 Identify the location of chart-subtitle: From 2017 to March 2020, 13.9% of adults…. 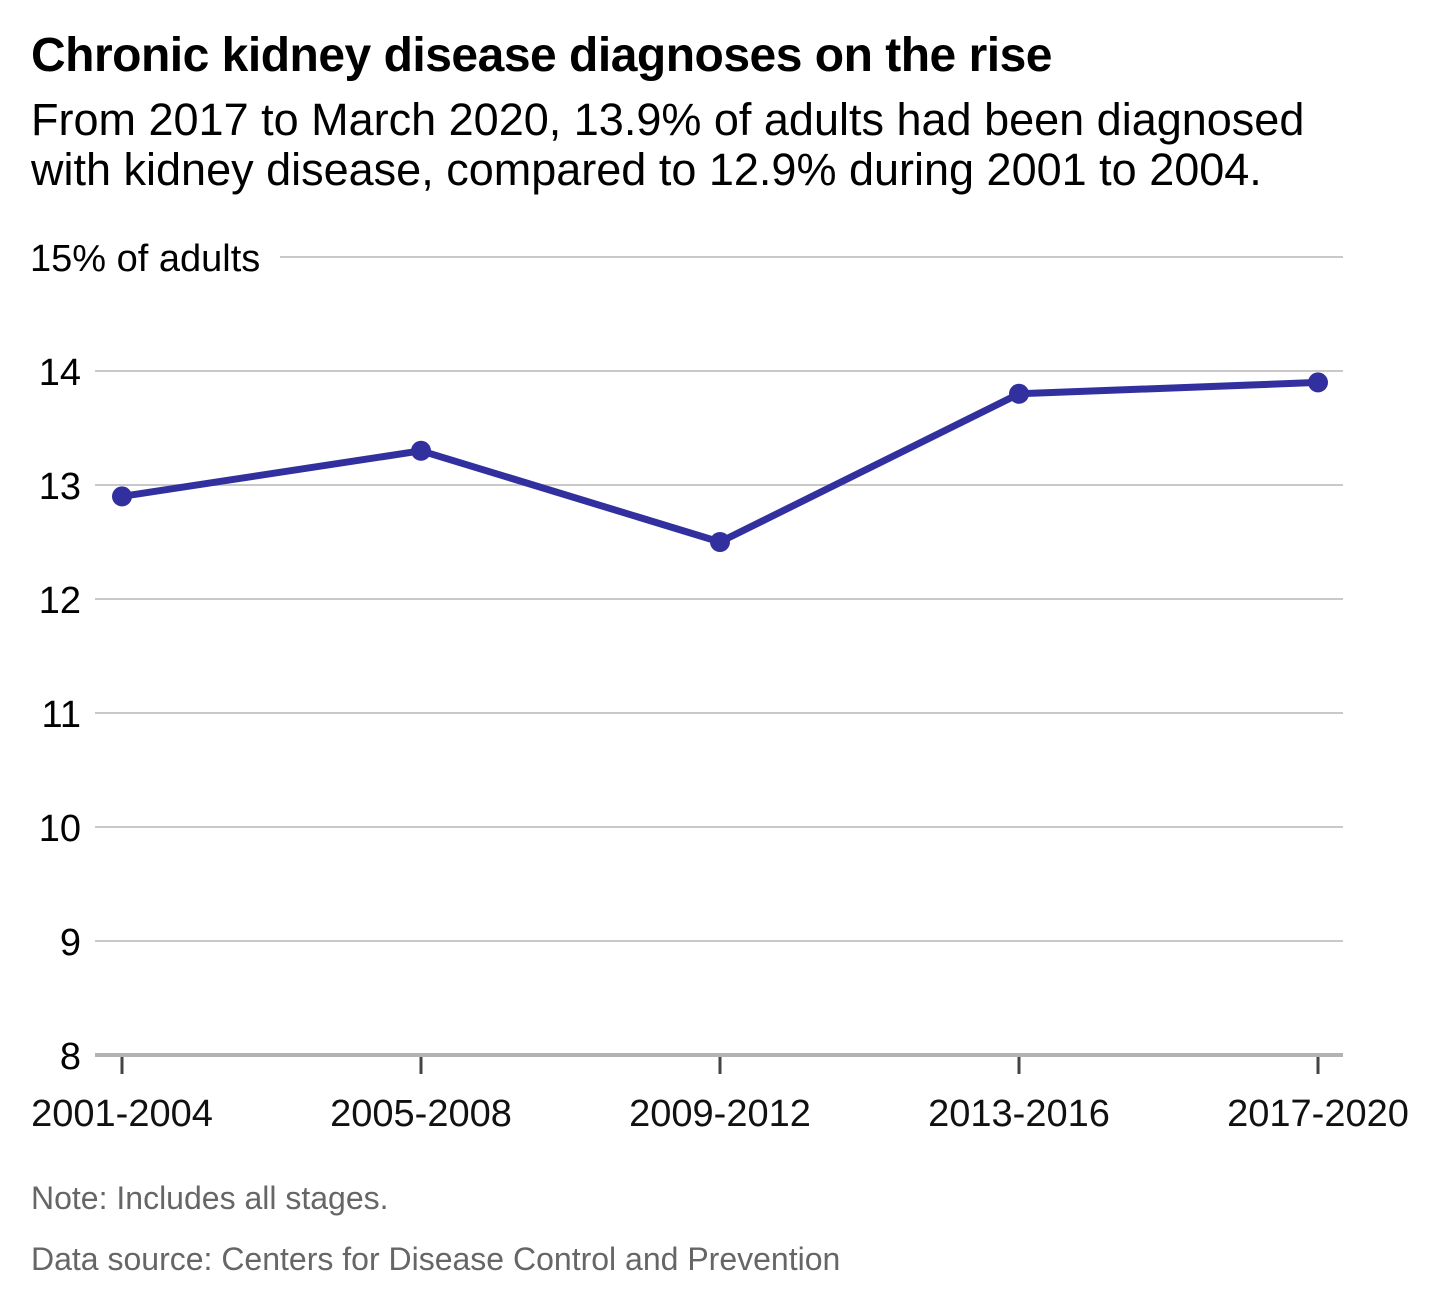
(668, 144).